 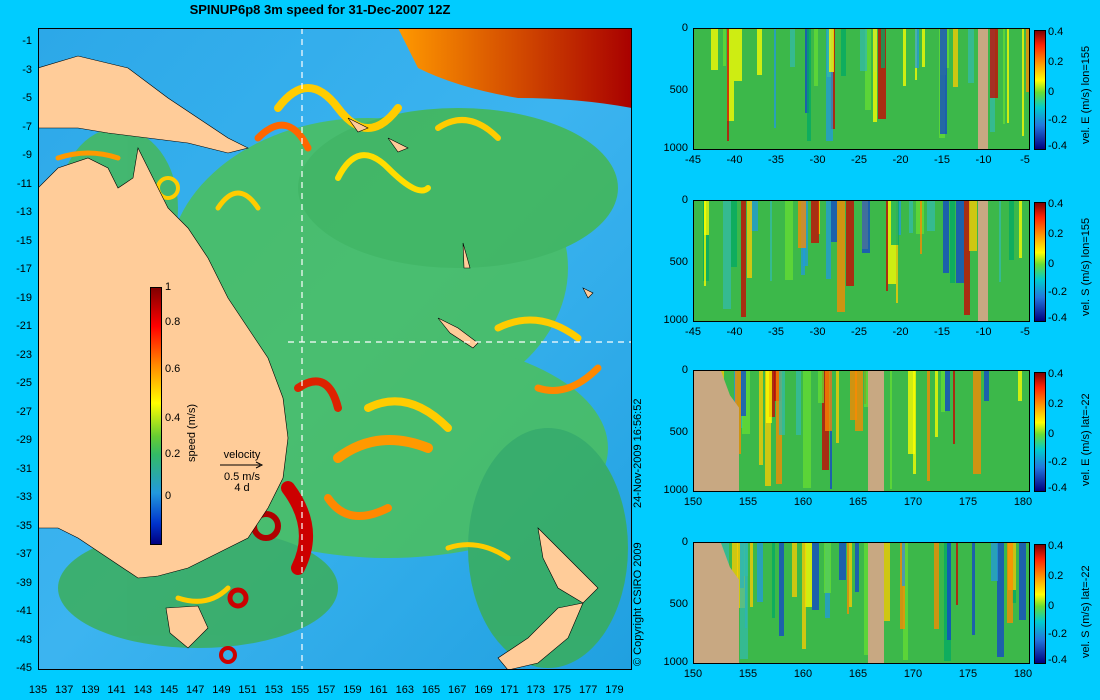 I want to click on lon-tick-label: 167, so click(x=457, y=690).